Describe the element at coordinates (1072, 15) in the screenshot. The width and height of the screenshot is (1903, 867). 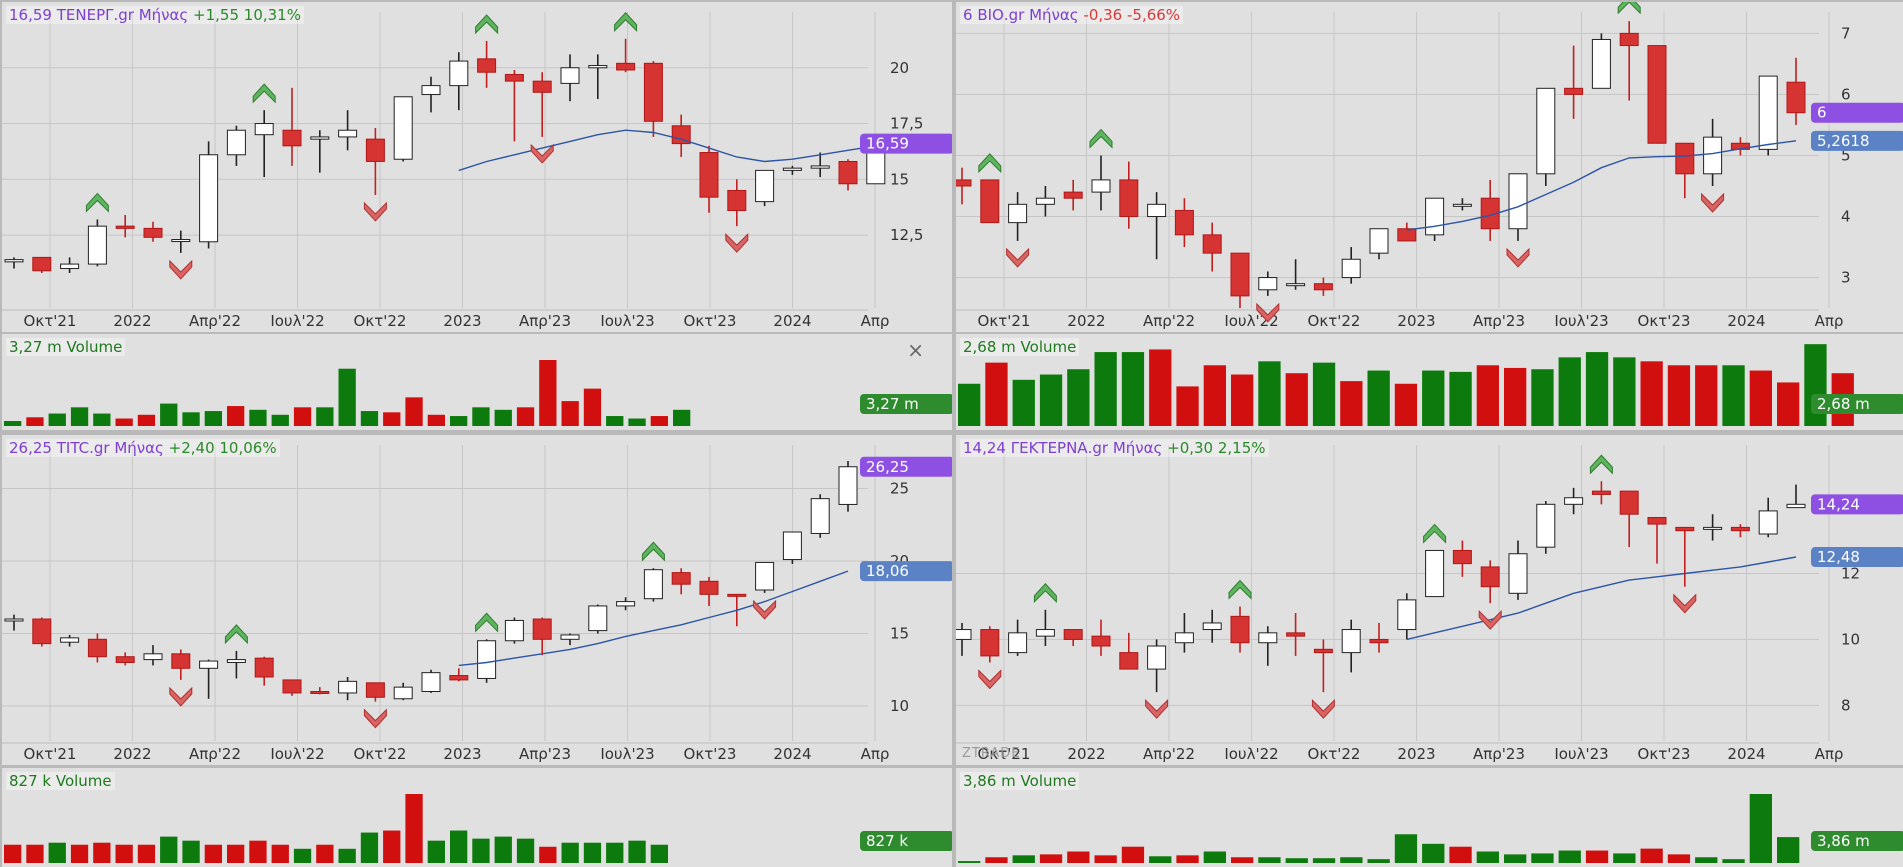
I see `chart-header-bio: 6 ΒΙΟ.gr Μήνας -0,36 -5,66%` at that location.